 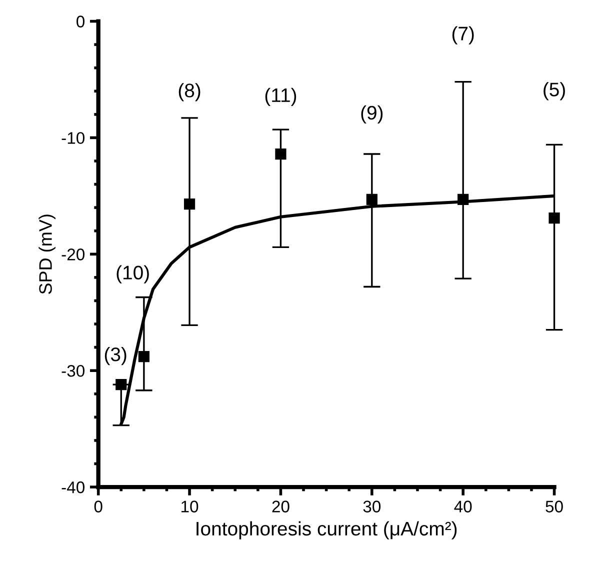 What do you see at coordinates (73, 254) in the screenshot?
I see `y-tick-label: -20` at bounding box center [73, 254].